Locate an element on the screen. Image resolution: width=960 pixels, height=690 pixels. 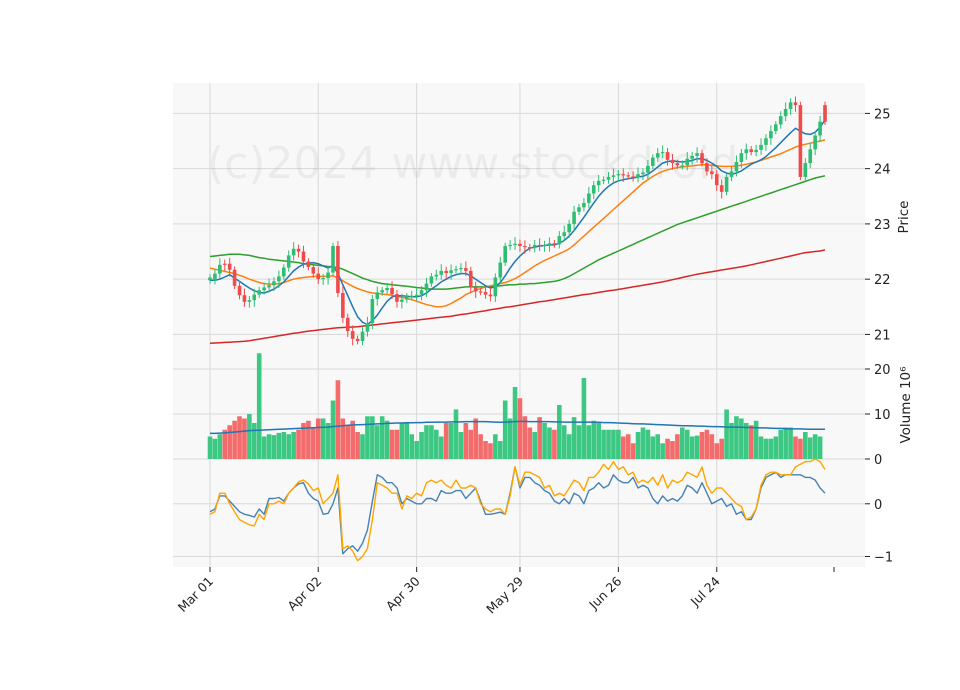
x-tick-label: Mar 01 is located at coordinates (195, 594).